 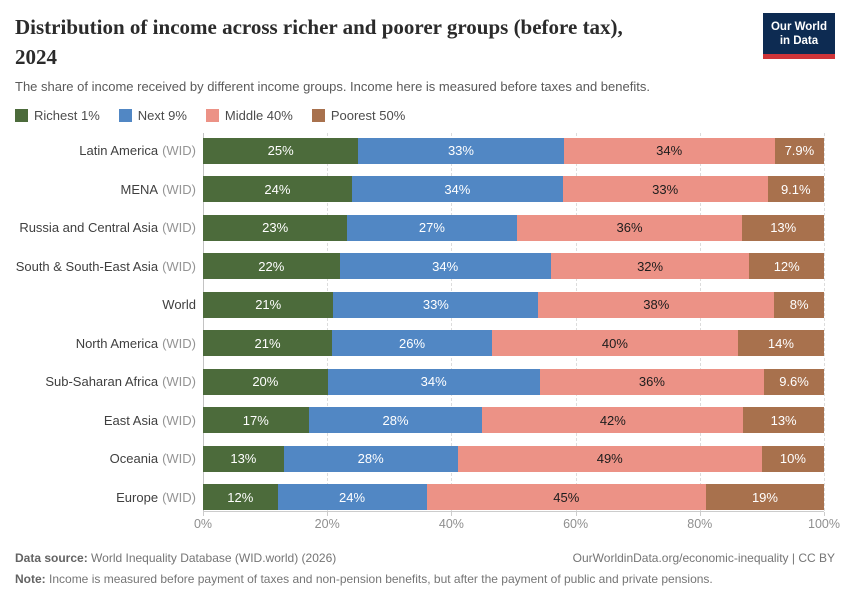 What do you see at coordinates (432, 227) in the screenshot?
I see `bar-segment-next-9: 27%` at bounding box center [432, 227].